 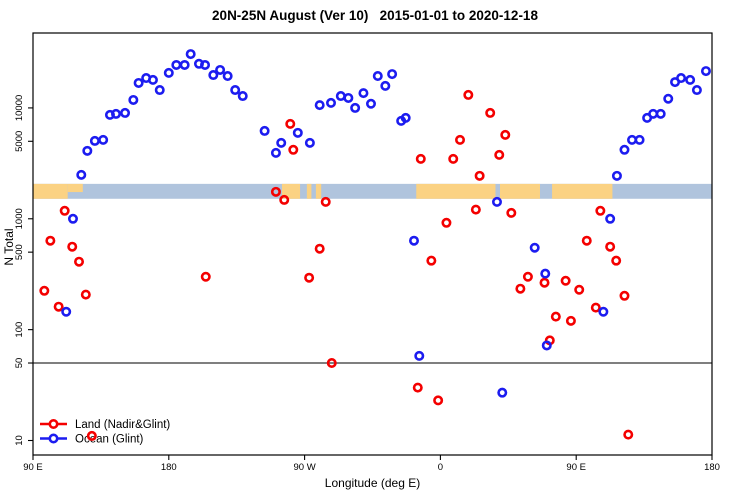 I want to click on legend-item-label: Ocean (Glint), so click(x=109, y=440).